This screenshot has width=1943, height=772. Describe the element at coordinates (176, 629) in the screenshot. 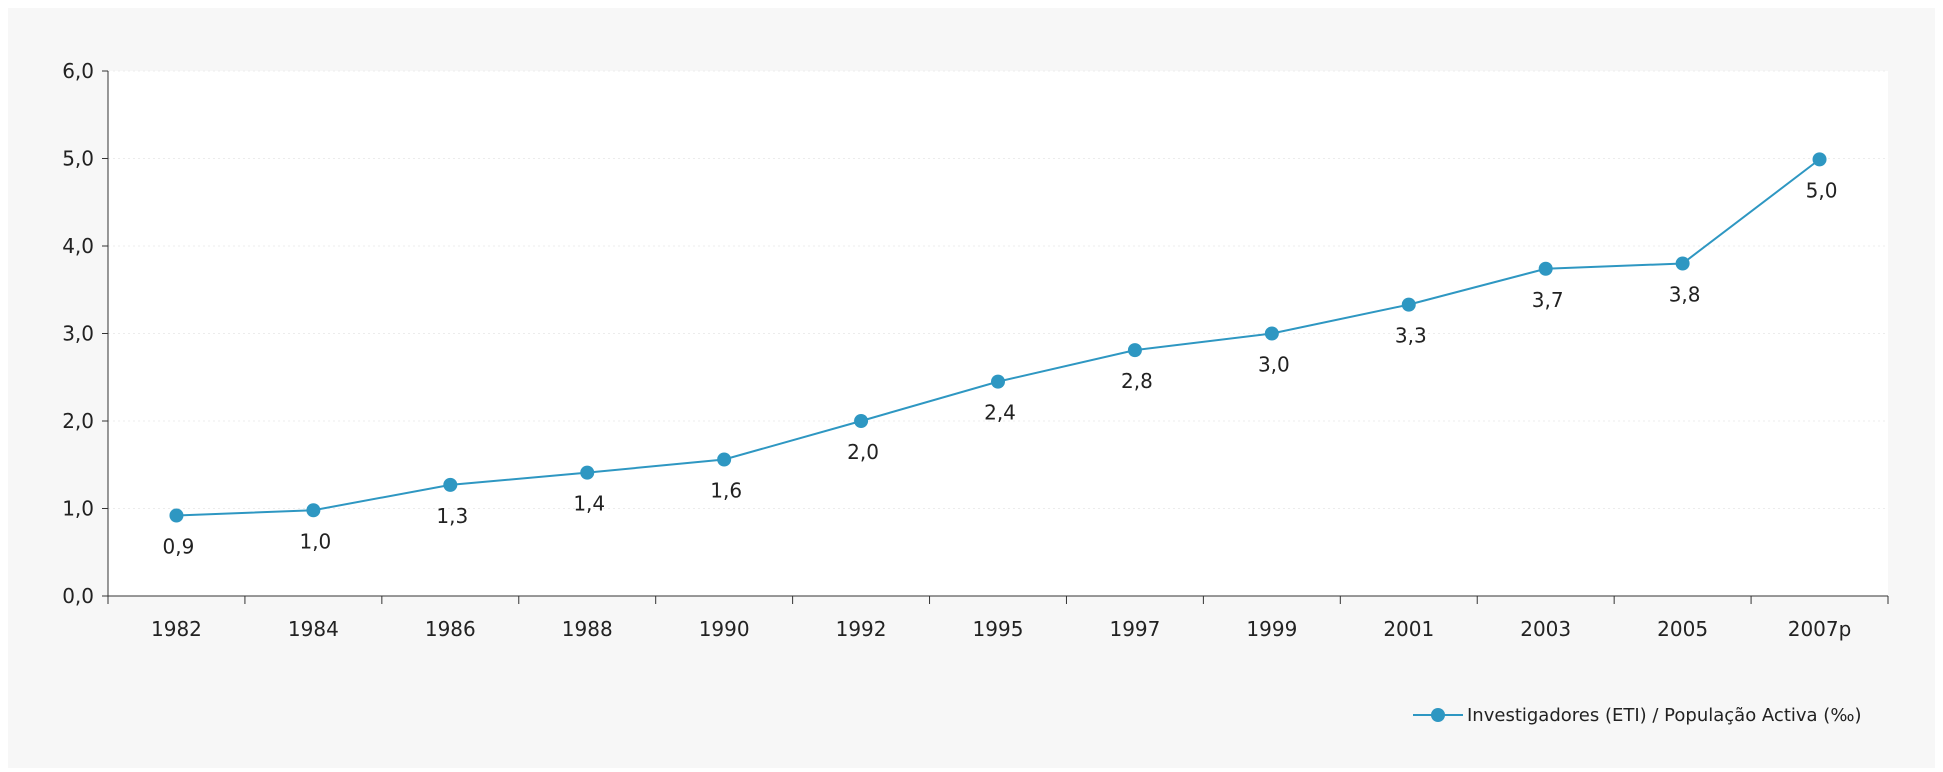

I see `x-tick-label: 1982` at that location.